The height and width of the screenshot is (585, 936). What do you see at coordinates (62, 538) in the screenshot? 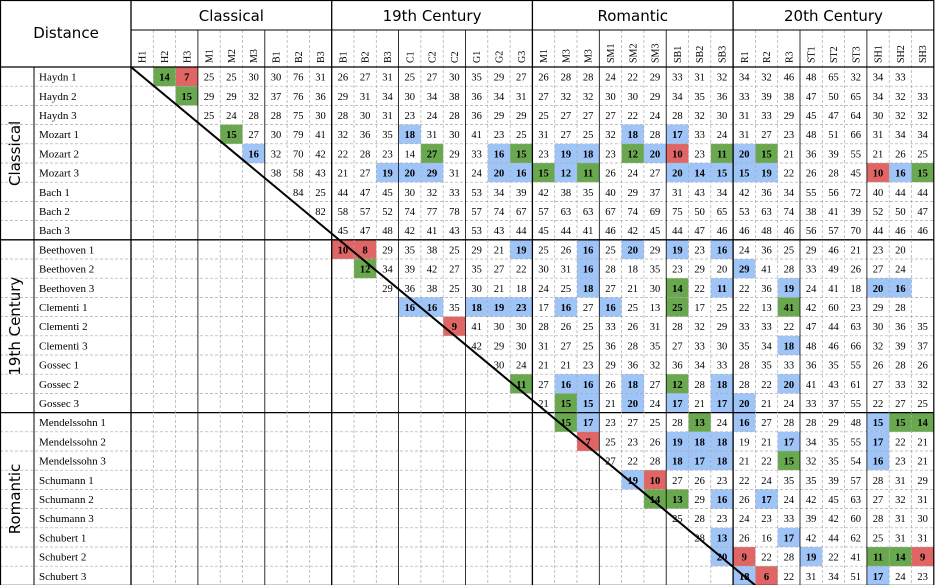
I see `row-label: Schubert 1` at bounding box center [62, 538].